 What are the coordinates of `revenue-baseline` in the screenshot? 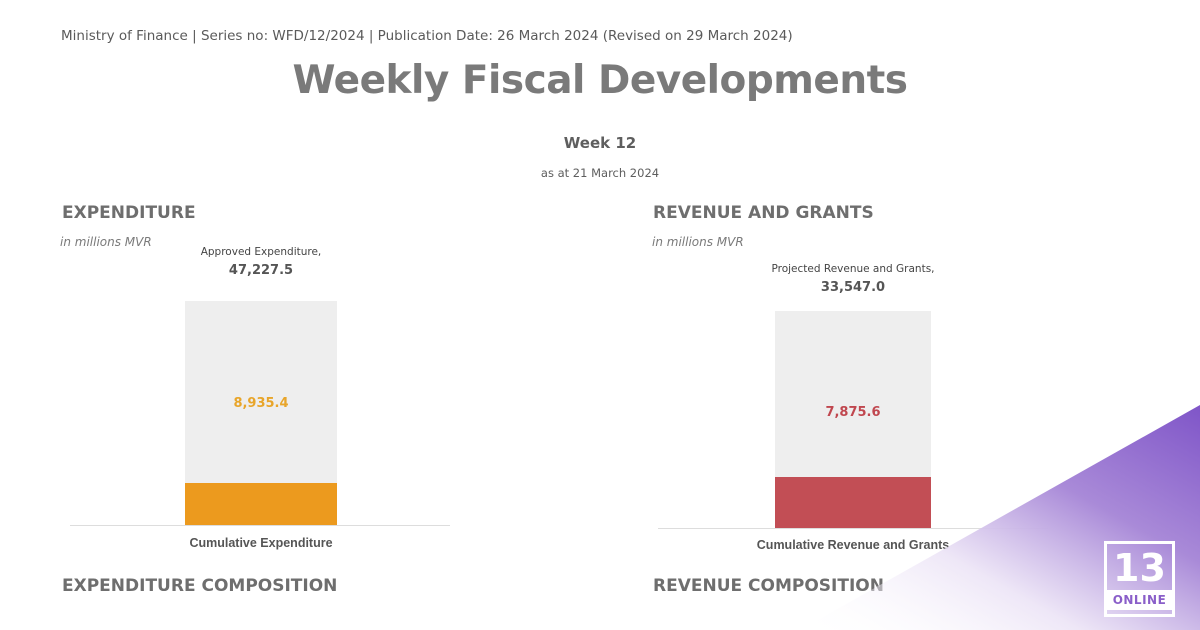 It's located at (853, 528).